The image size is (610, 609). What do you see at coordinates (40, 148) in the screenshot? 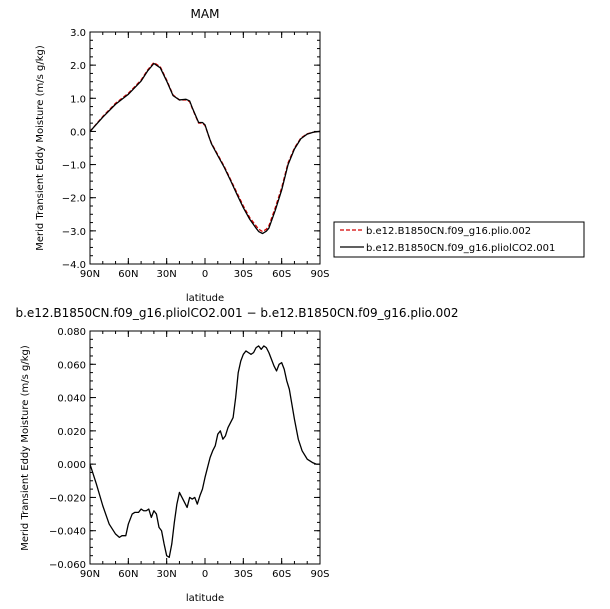
I see `top-y-axis-label: Merid Transient Eddy Moisture (m/s g/kg)` at bounding box center [40, 148].